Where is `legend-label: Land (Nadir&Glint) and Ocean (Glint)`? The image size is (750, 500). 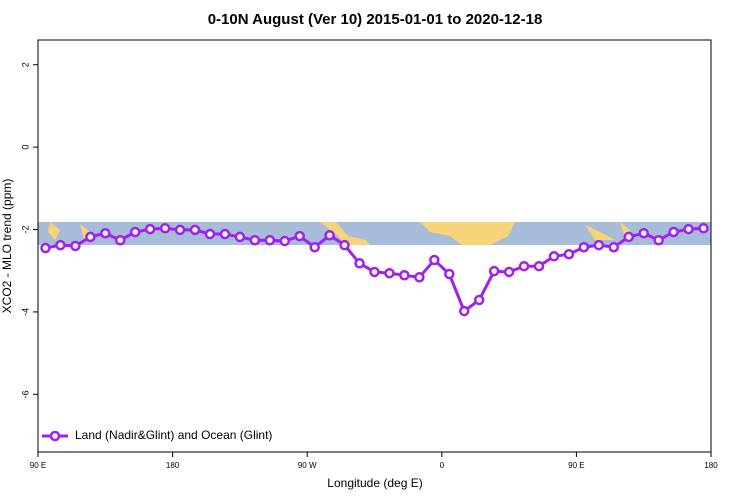 legend-label: Land (Nadir&Glint) and Ocean (Glint) is located at coordinates (173, 435).